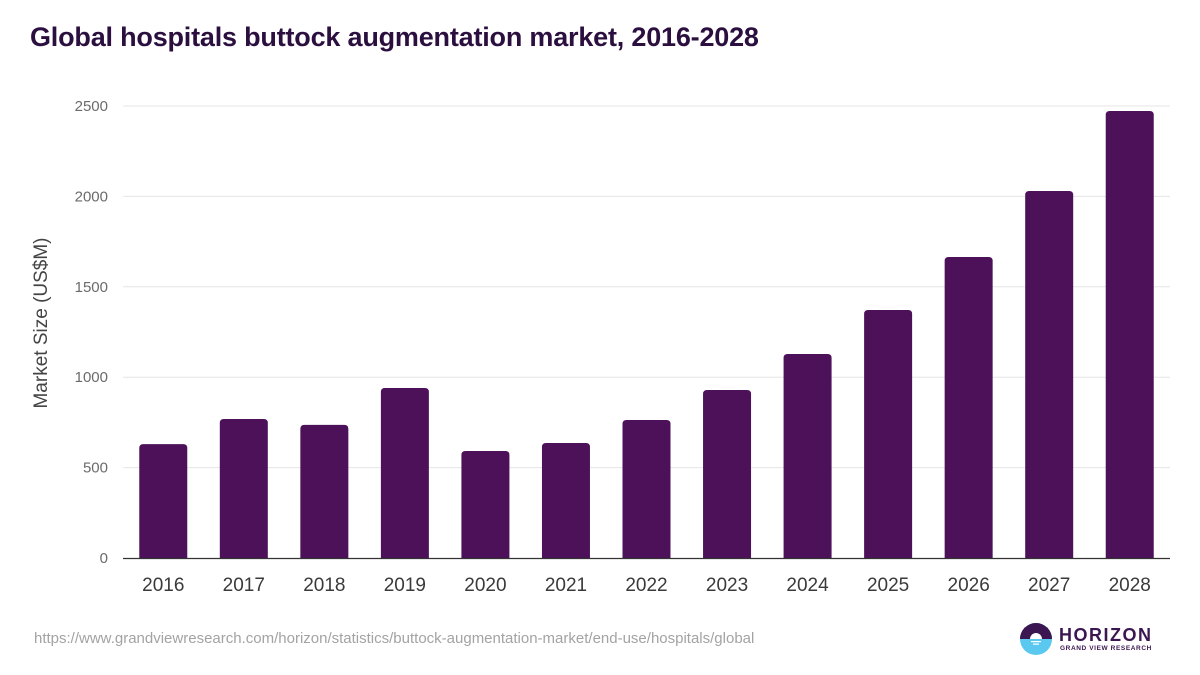 Image resolution: width=1200 pixels, height=675 pixels. I want to click on logo-wordmark: HORIZON, so click(1106, 635).